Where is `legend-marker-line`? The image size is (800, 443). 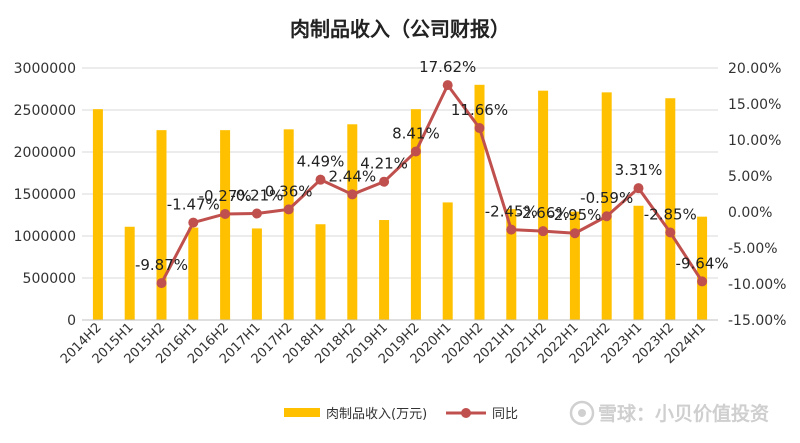 legend-marker-line is located at coordinates (466, 413).